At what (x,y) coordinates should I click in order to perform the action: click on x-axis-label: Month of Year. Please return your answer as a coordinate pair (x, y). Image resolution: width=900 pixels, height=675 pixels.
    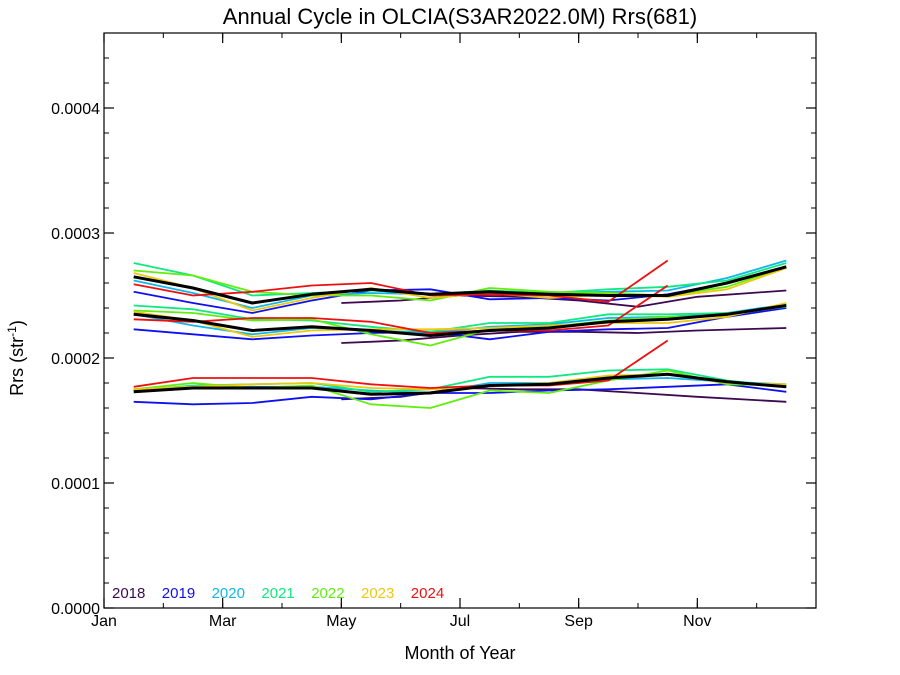
    Looking at the image, I should click on (459, 653).